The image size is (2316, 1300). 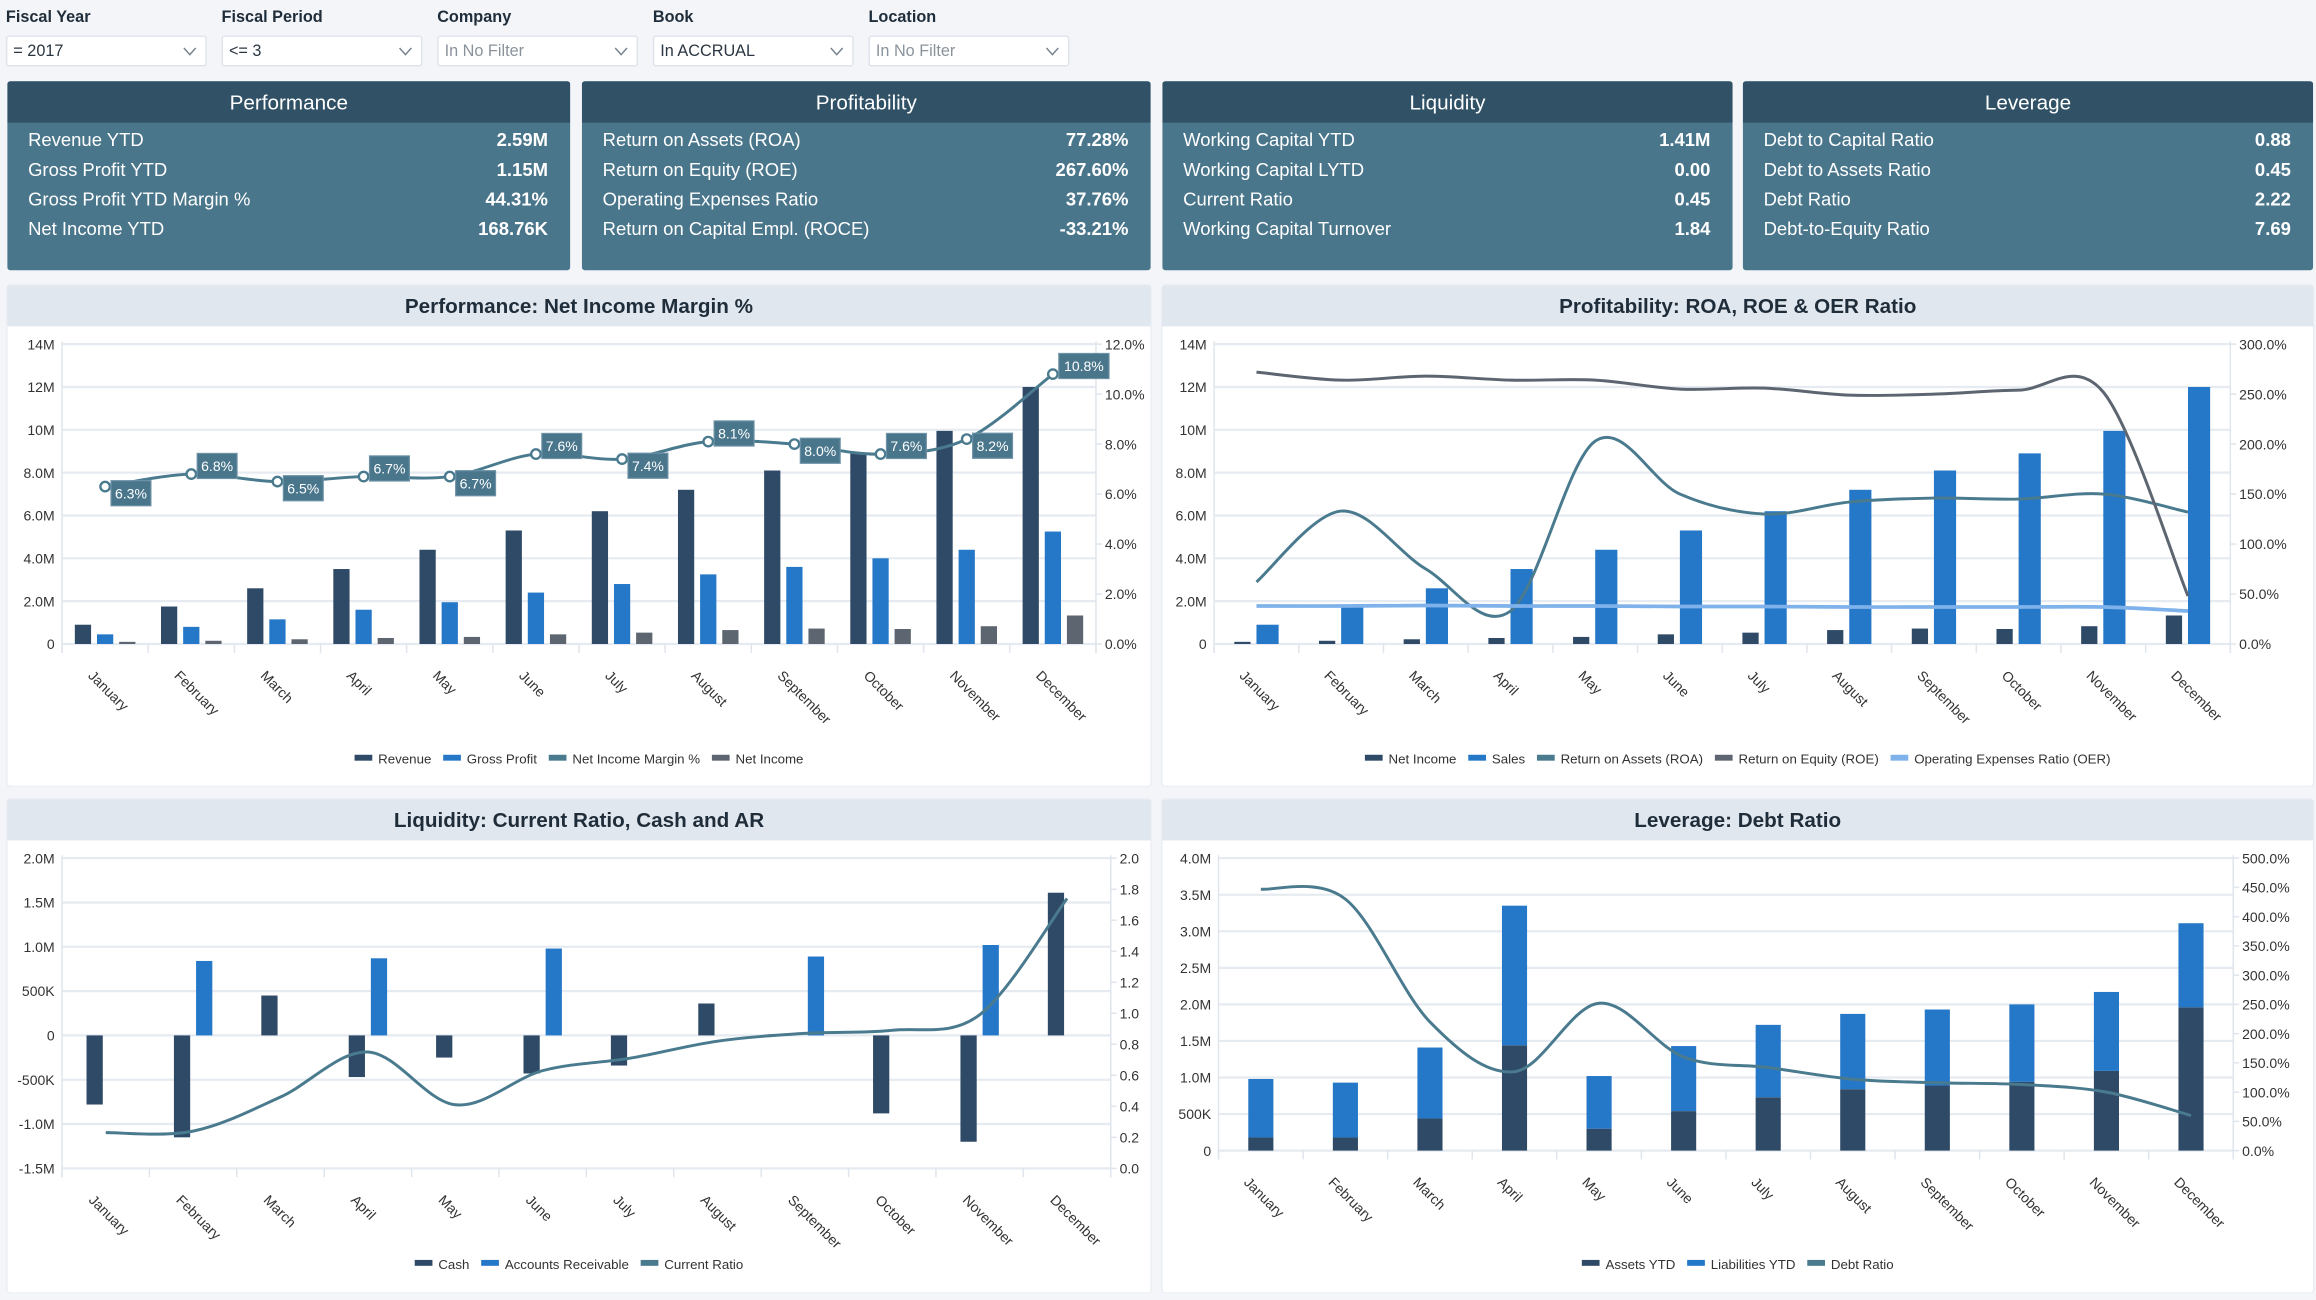 I want to click on y-tick-label: 8.0M, so click(x=1191, y=473).